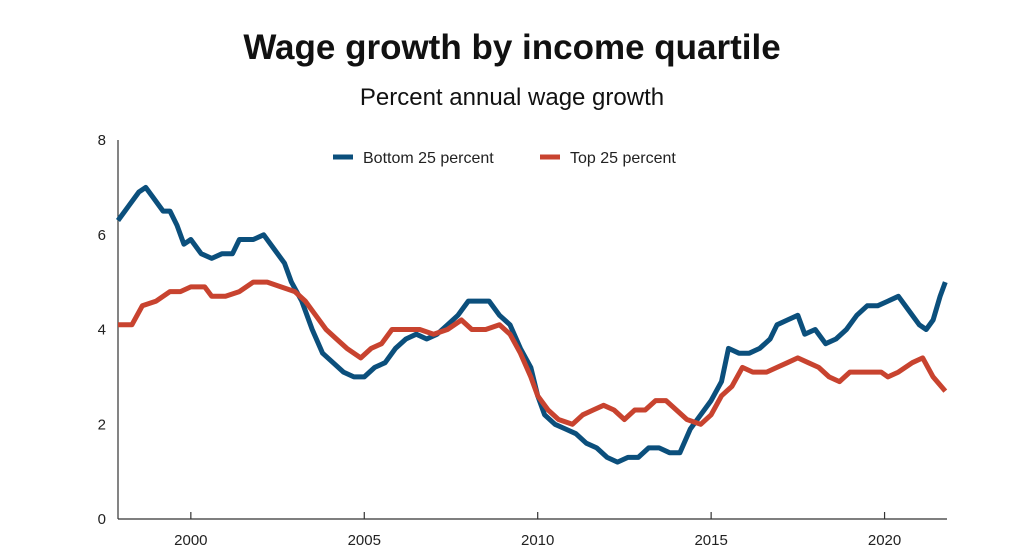 The height and width of the screenshot is (558, 1024). What do you see at coordinates (102, 424) in the screenshot?
I see `y-tick-label: 2` at bounding box center [102, 424].